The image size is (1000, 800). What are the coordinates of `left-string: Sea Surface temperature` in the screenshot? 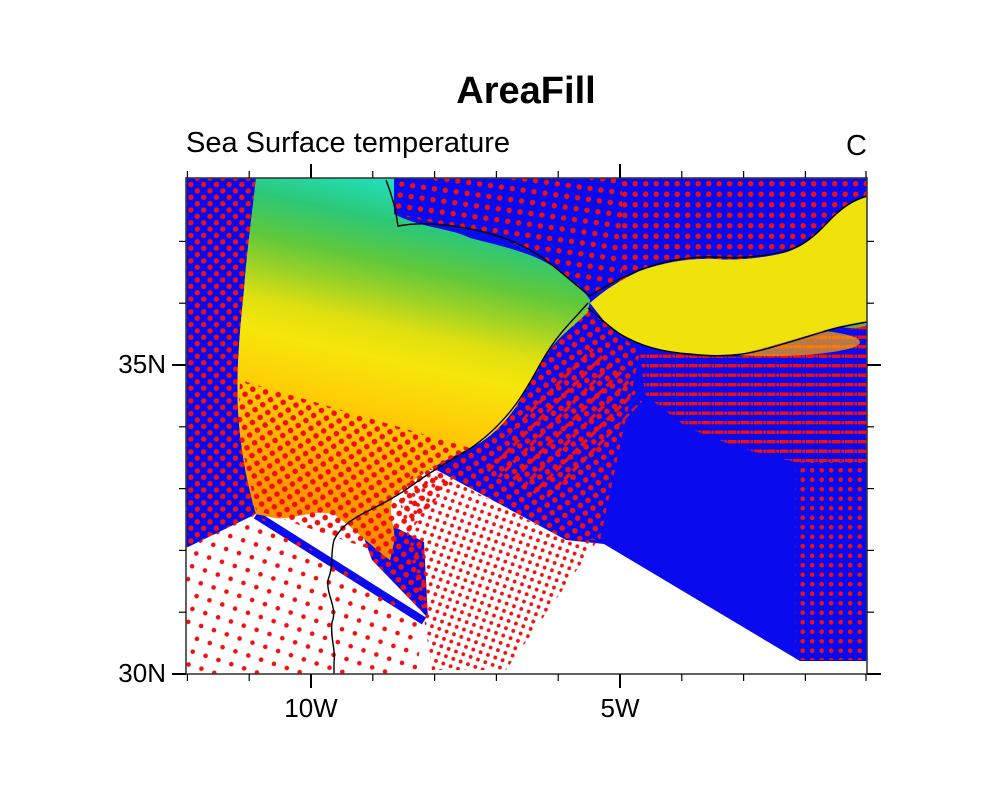 It's located at (348, 143).